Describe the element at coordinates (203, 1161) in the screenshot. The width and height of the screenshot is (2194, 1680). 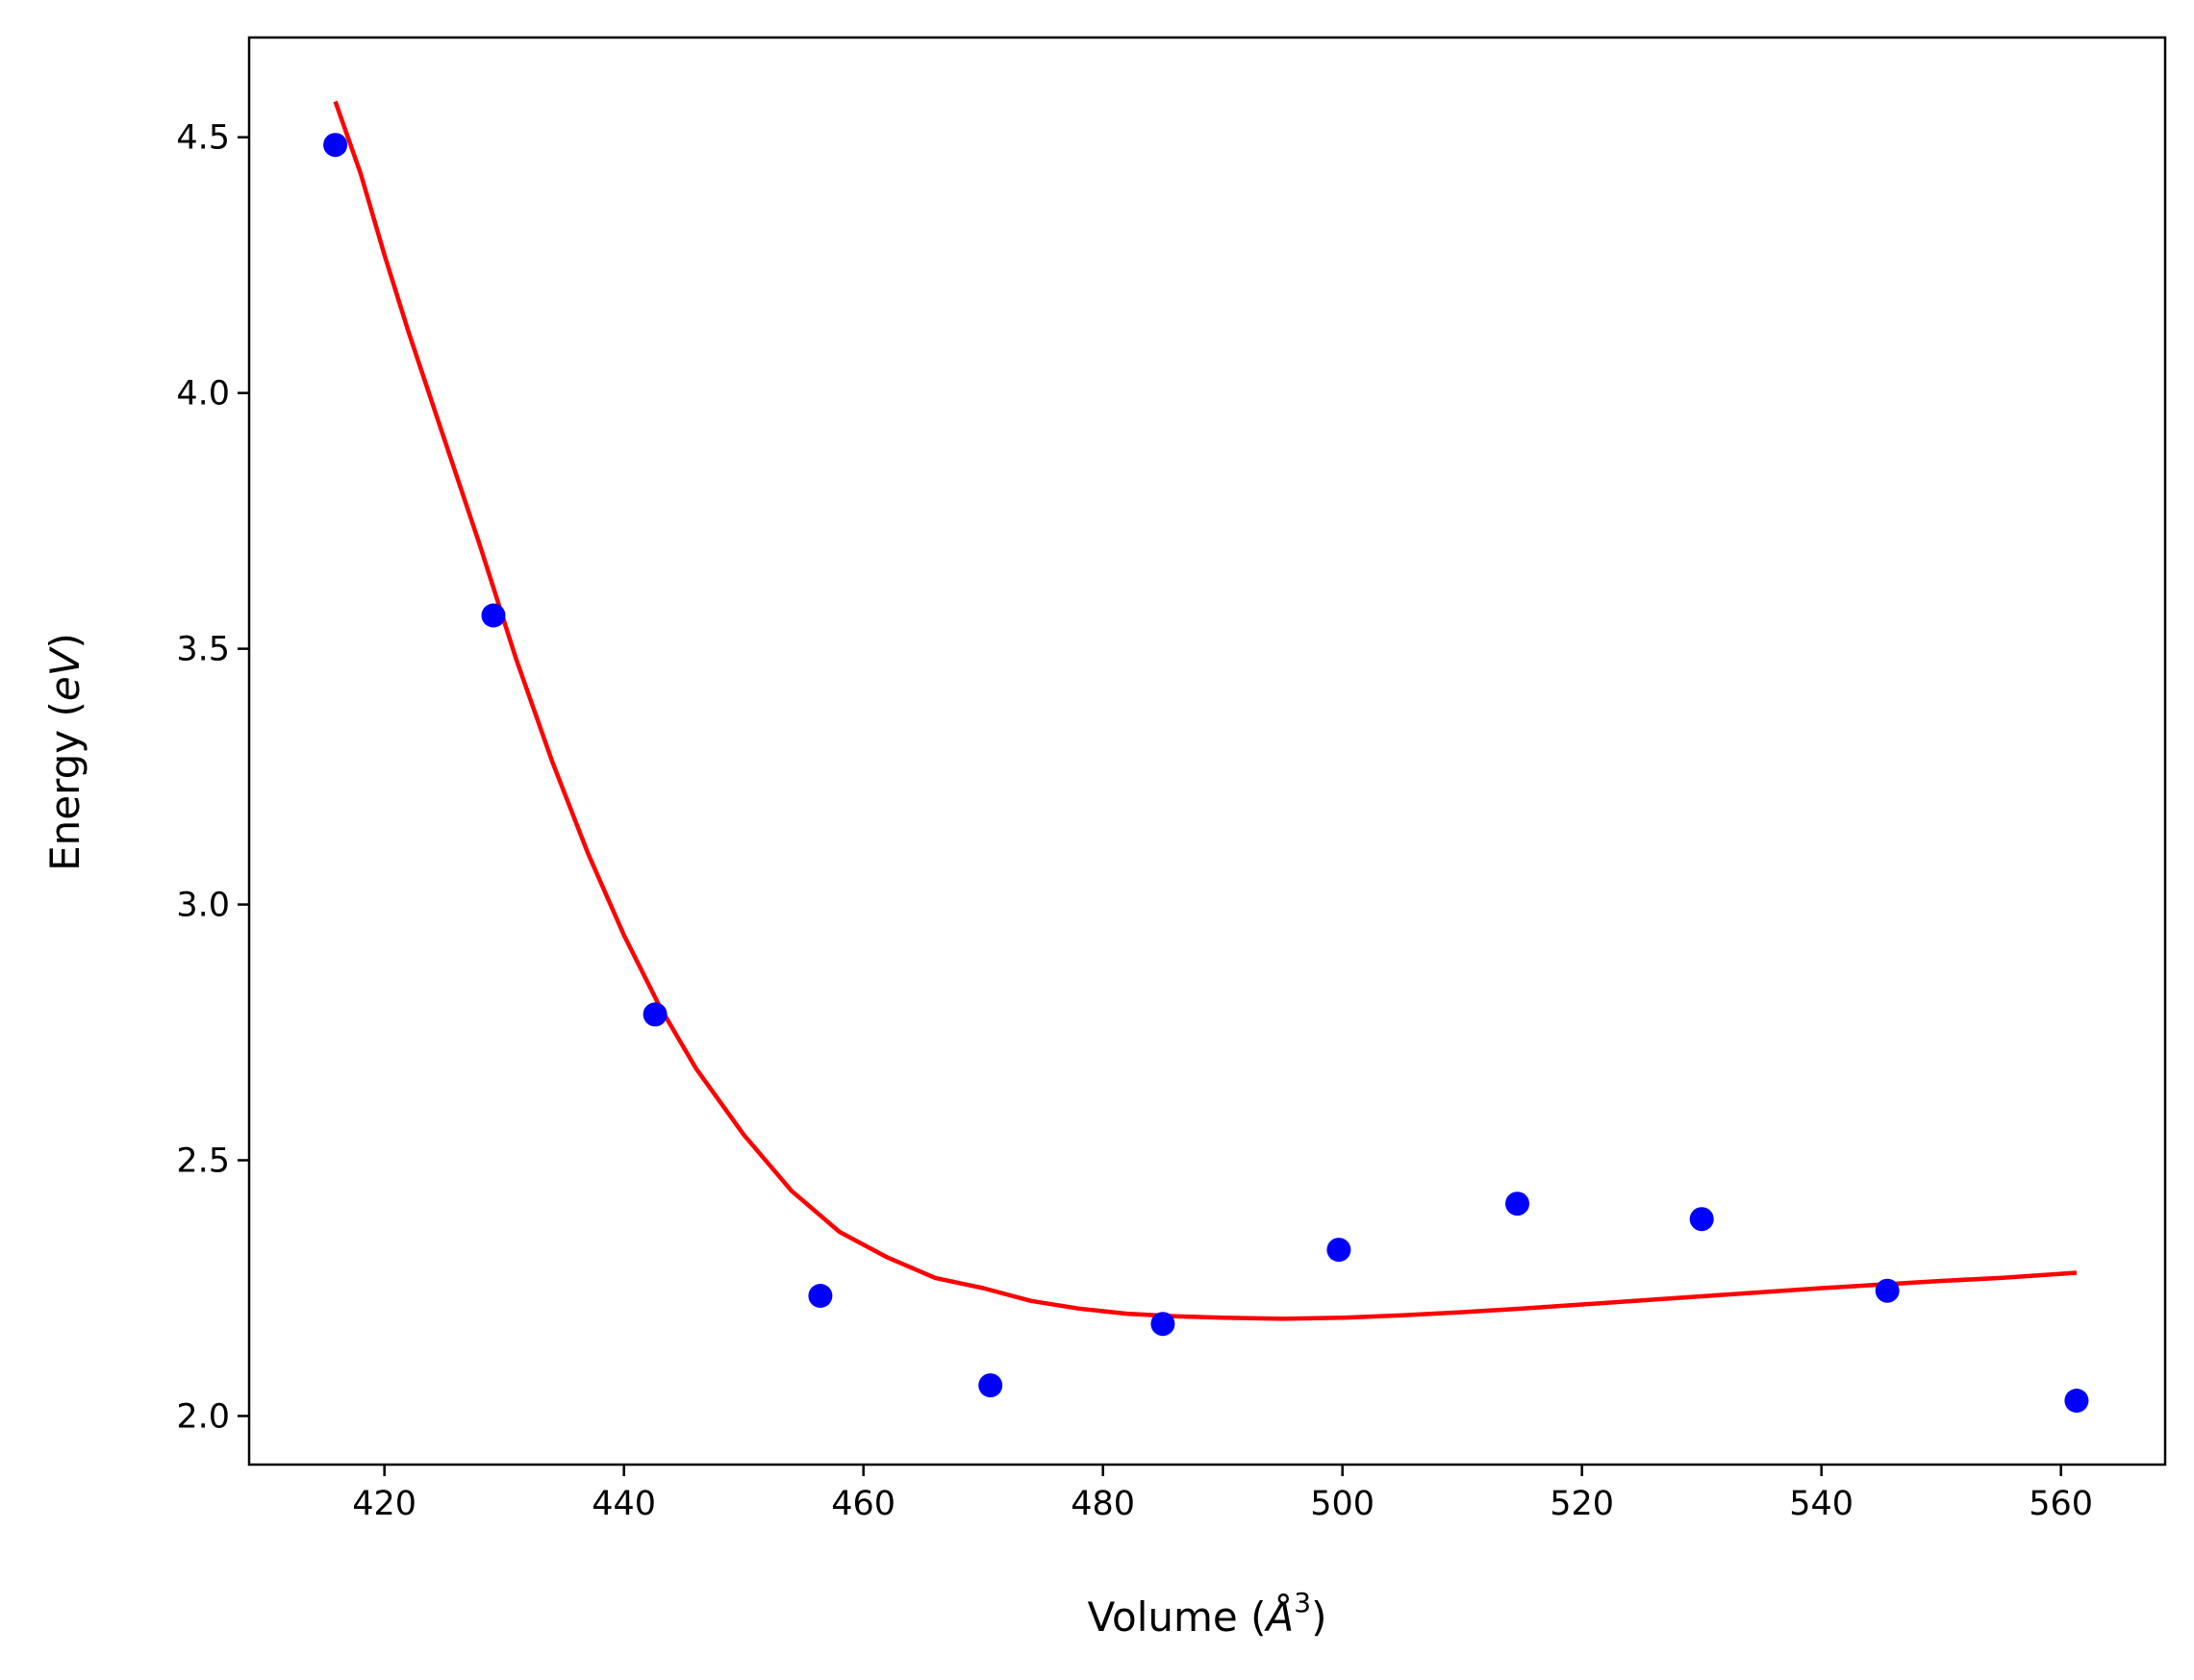
I see `y-tick-label: 2.5` at that location.